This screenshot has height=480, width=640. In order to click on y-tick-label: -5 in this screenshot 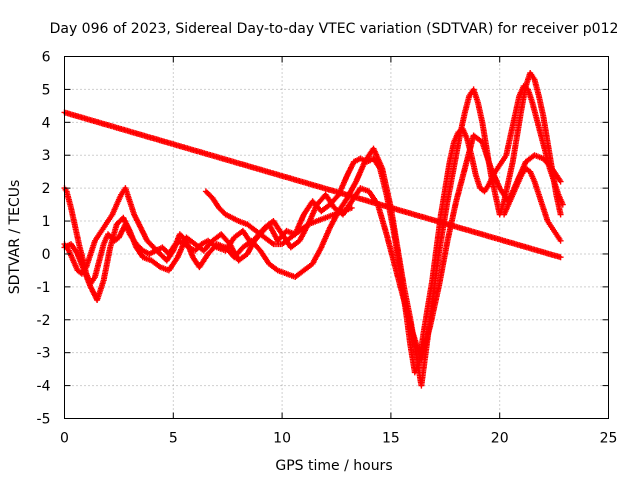, I will do `click(44, 420)`.